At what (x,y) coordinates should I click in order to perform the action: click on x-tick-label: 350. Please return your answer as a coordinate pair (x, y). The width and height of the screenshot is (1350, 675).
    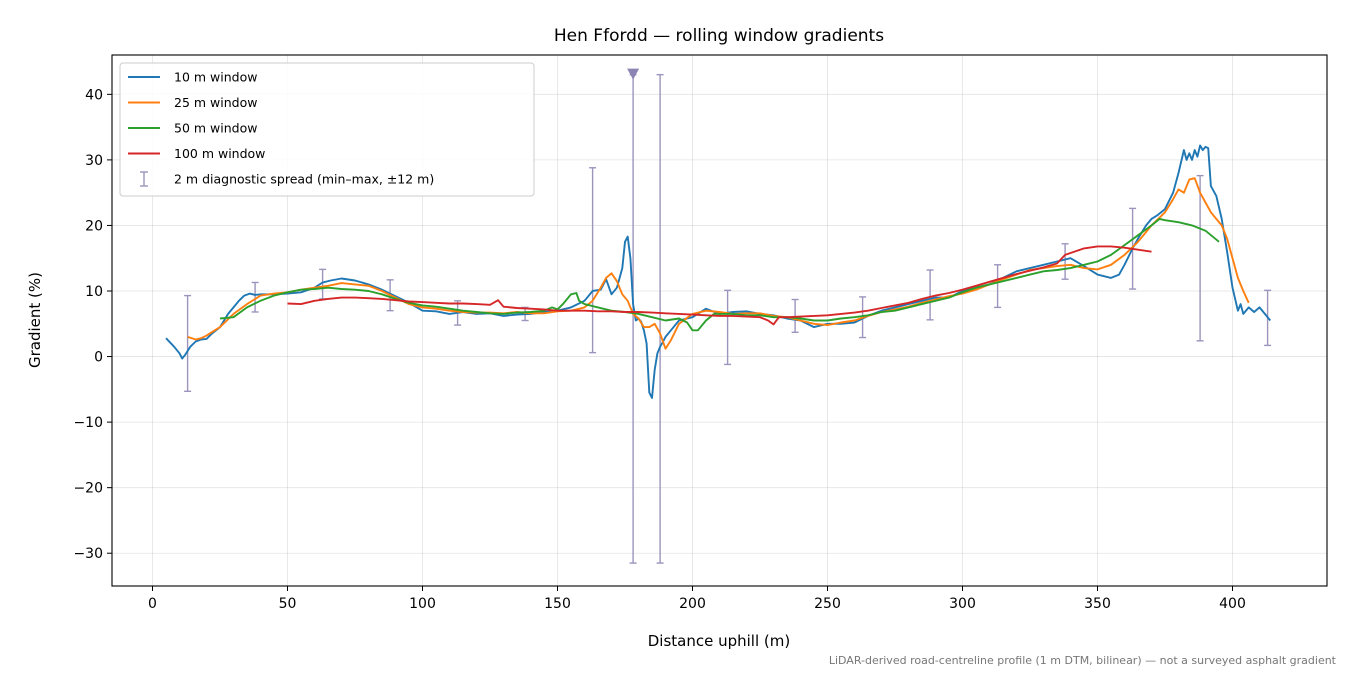
    Looking at the image, I should click on (1097, 604).